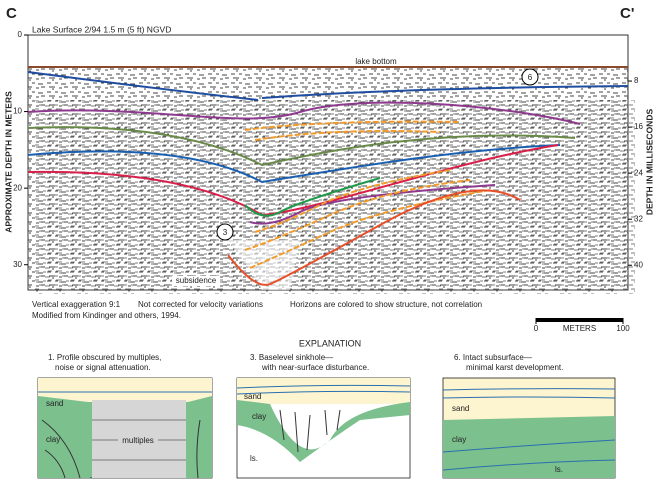  What do you see at coordinates (493, 357) in the screenshot?
I see `caption: 6. Intact subsurface—` at bounding box center [493, 357].